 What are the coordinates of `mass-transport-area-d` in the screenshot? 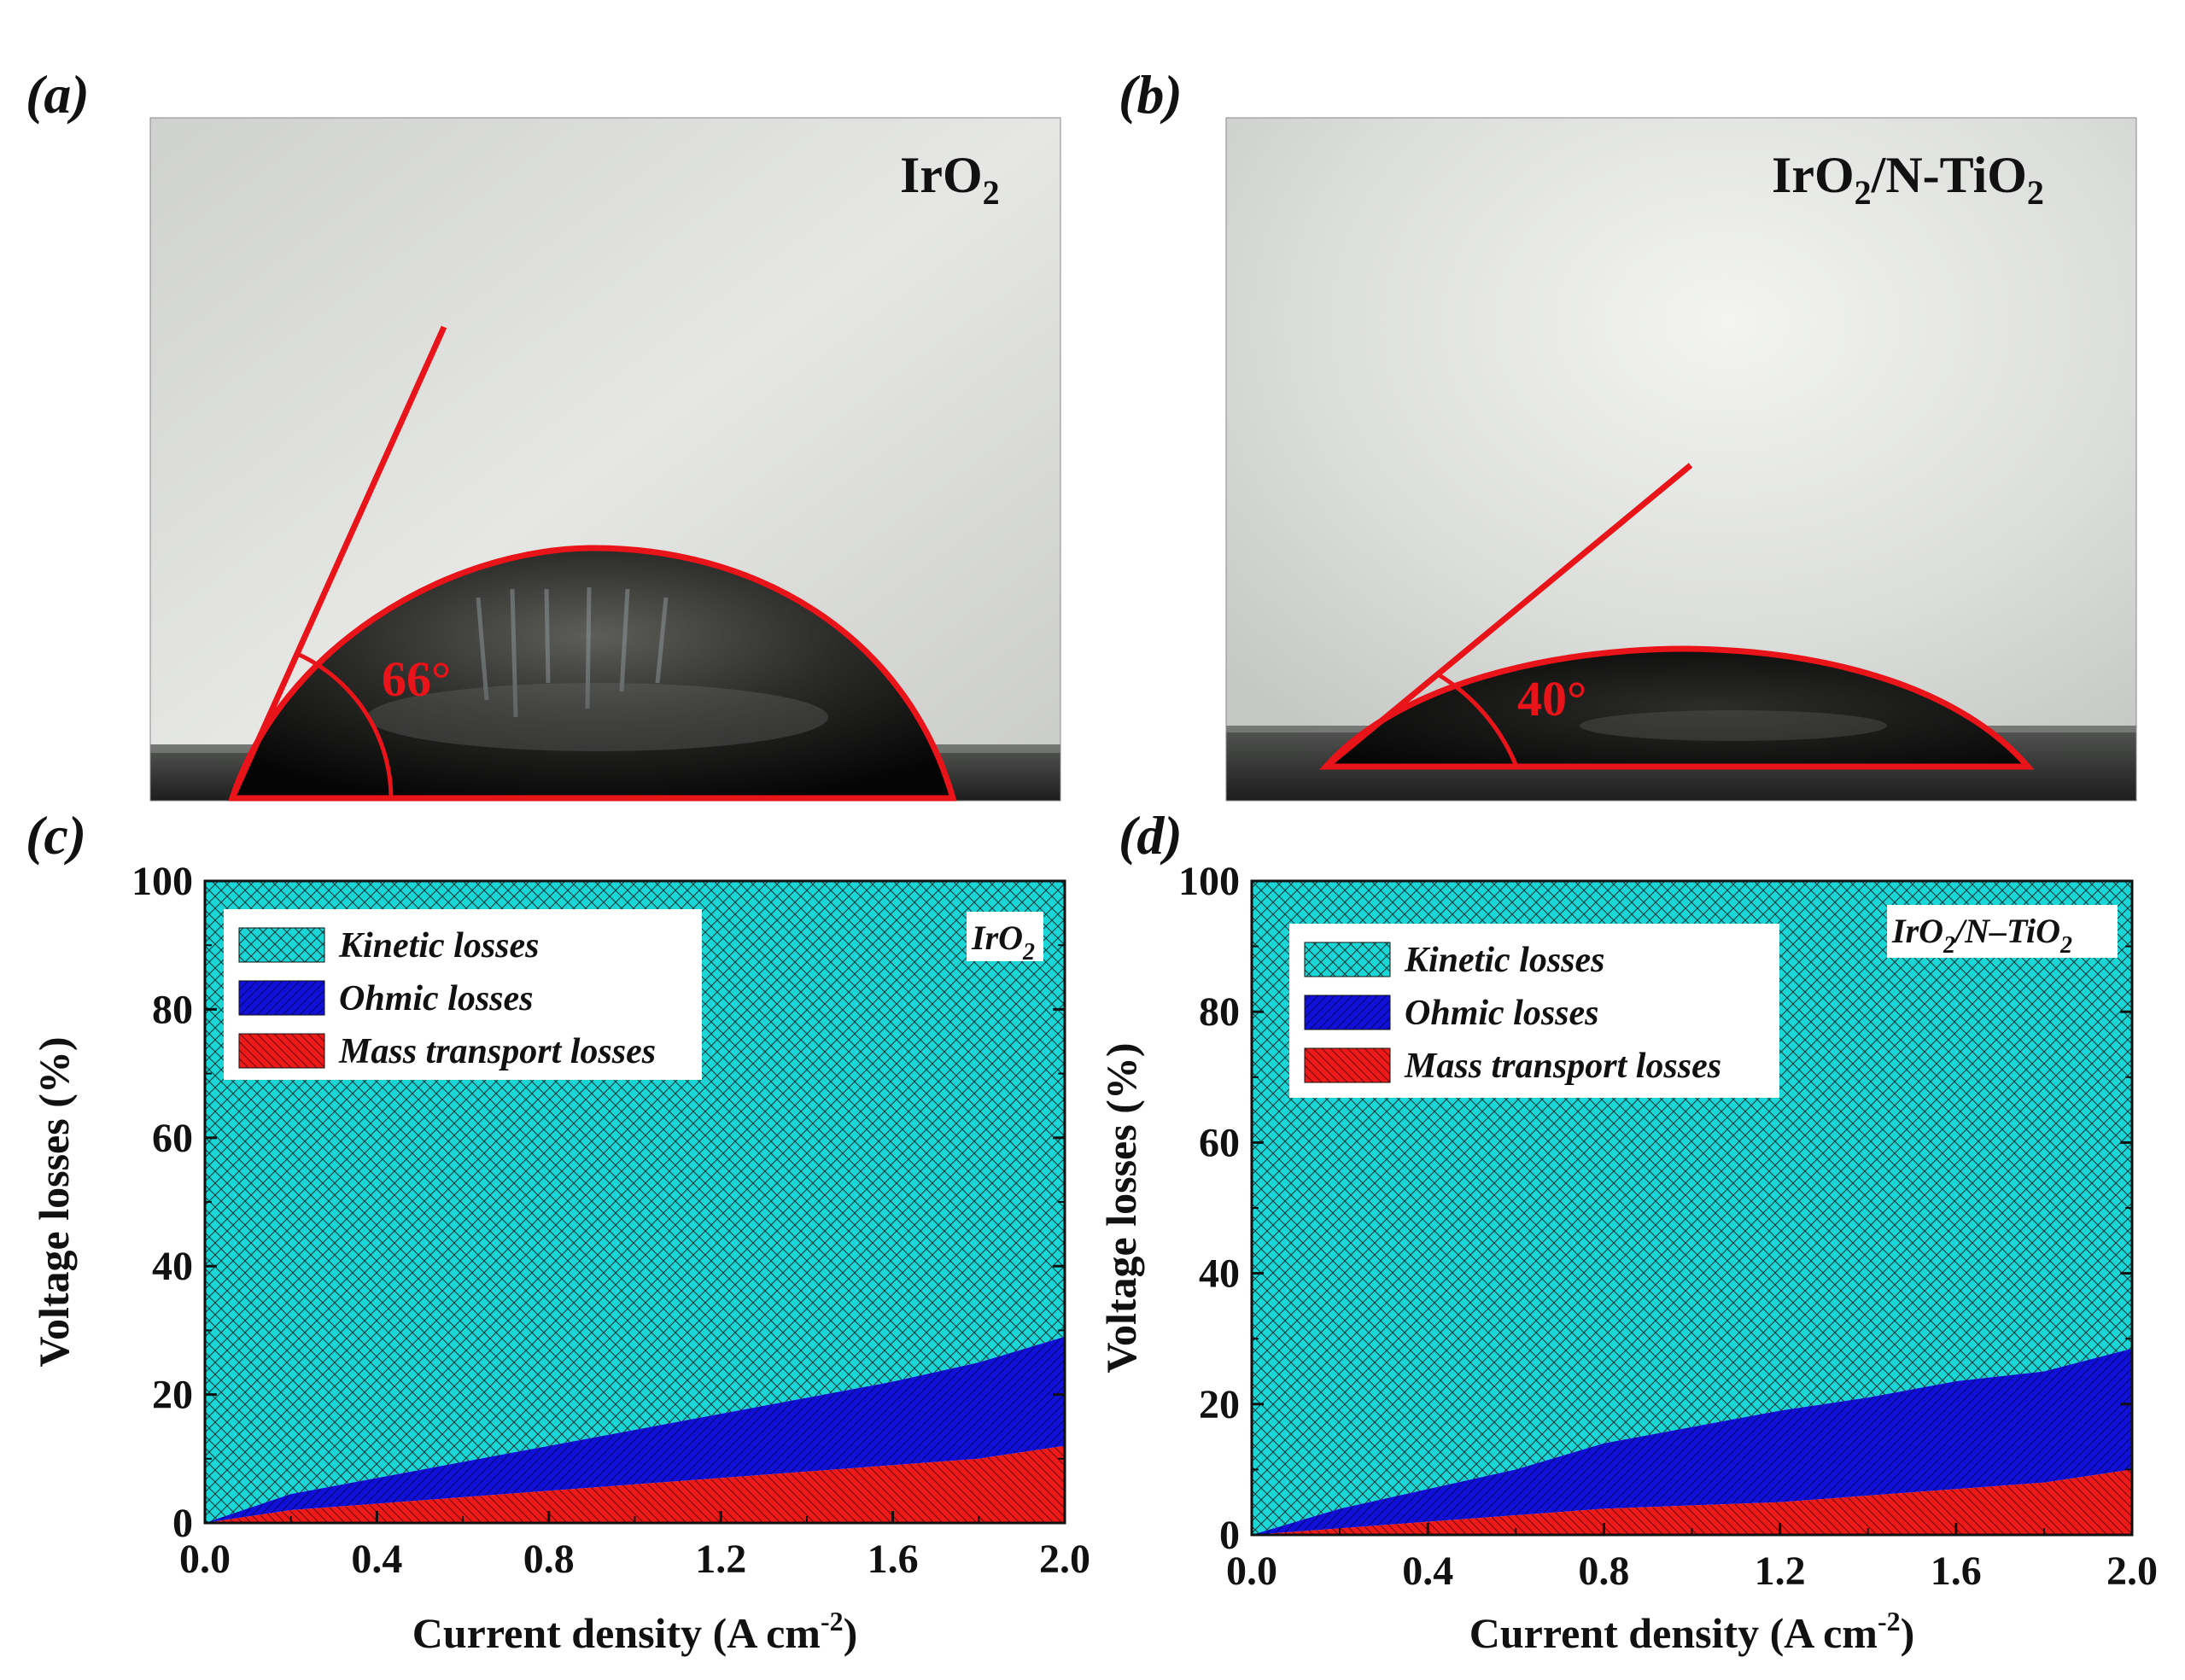 It's located at (1692, 1502).